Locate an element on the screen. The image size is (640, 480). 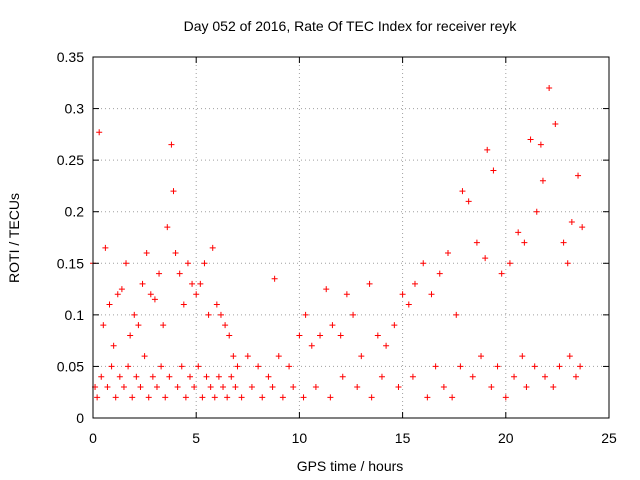
x-tick-label: 5 is located at coordinates (196, 438).